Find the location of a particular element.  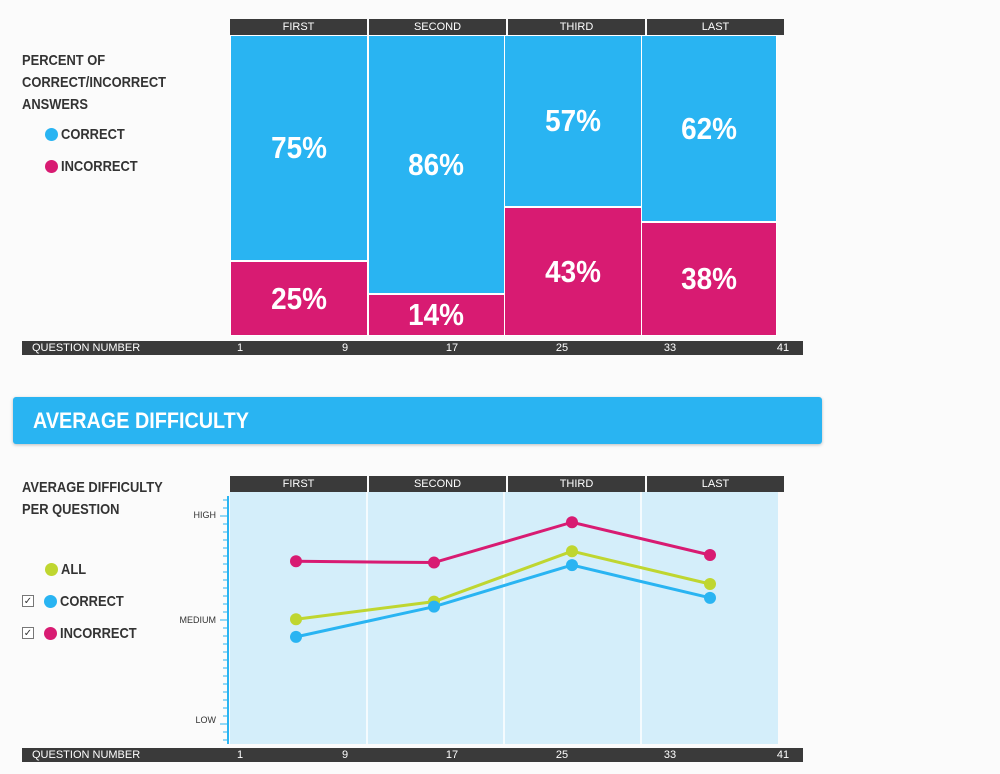

point-incorrect-last is located at coordinates (710, 555).